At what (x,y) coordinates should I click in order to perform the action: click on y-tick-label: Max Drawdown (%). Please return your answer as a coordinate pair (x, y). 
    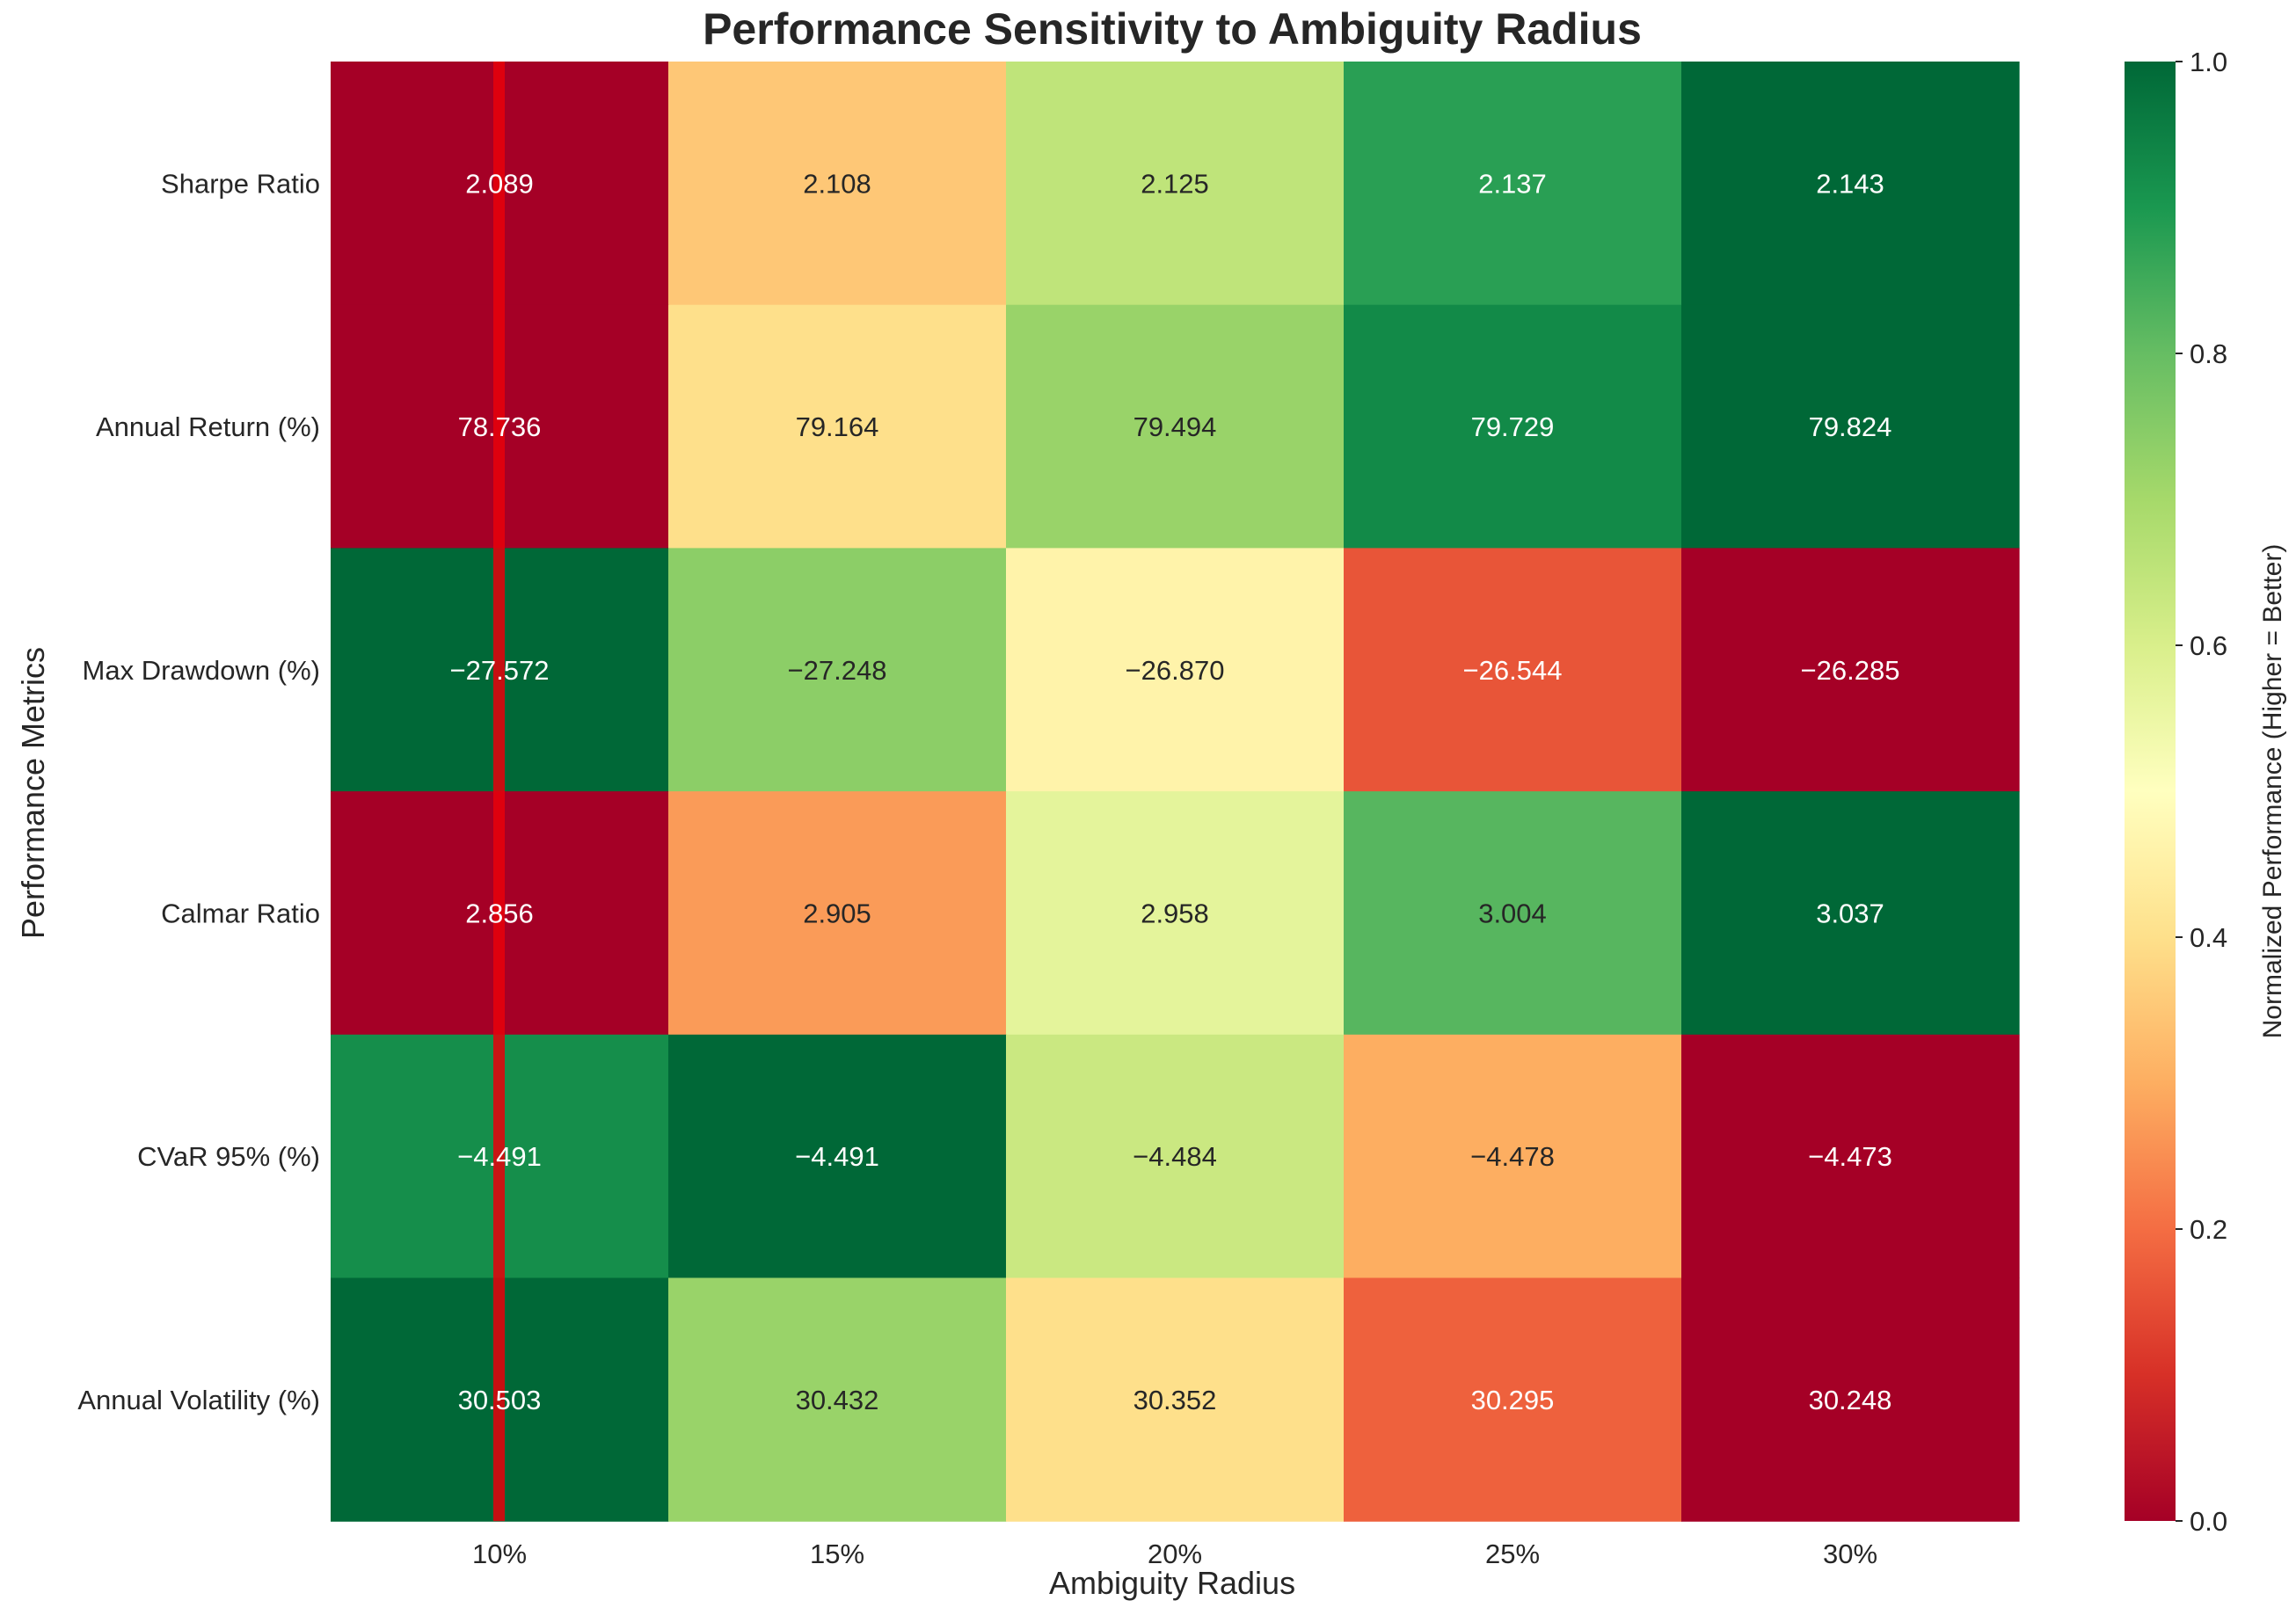
    Looking at the image, I should click on (202, 670).